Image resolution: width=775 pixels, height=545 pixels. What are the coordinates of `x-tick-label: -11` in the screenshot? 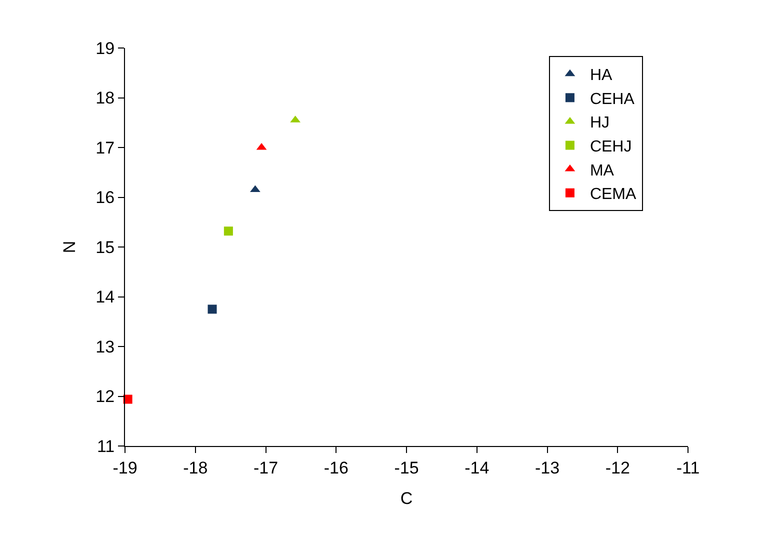 It's located at (688, 468).